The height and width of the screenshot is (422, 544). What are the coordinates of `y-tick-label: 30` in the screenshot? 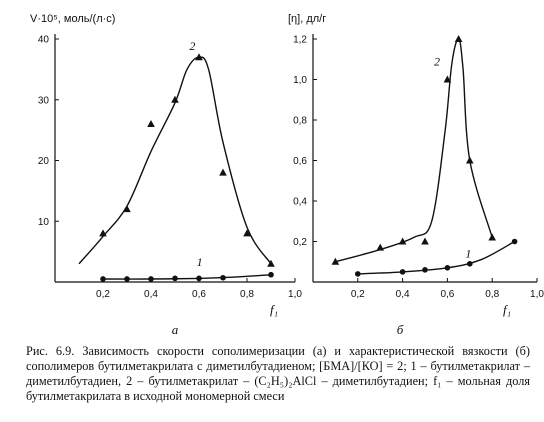 It's located at (44, 100).